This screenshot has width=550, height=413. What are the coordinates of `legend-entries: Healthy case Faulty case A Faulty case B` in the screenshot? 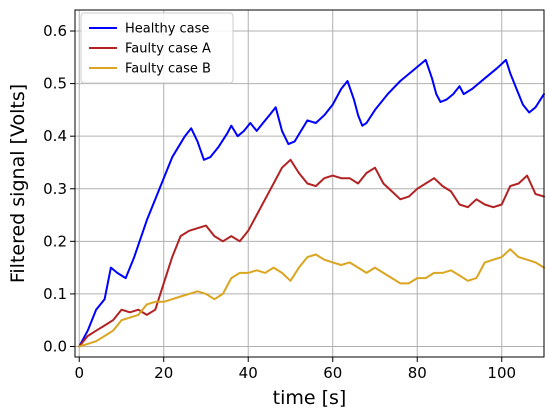 It's located at (150, 49).